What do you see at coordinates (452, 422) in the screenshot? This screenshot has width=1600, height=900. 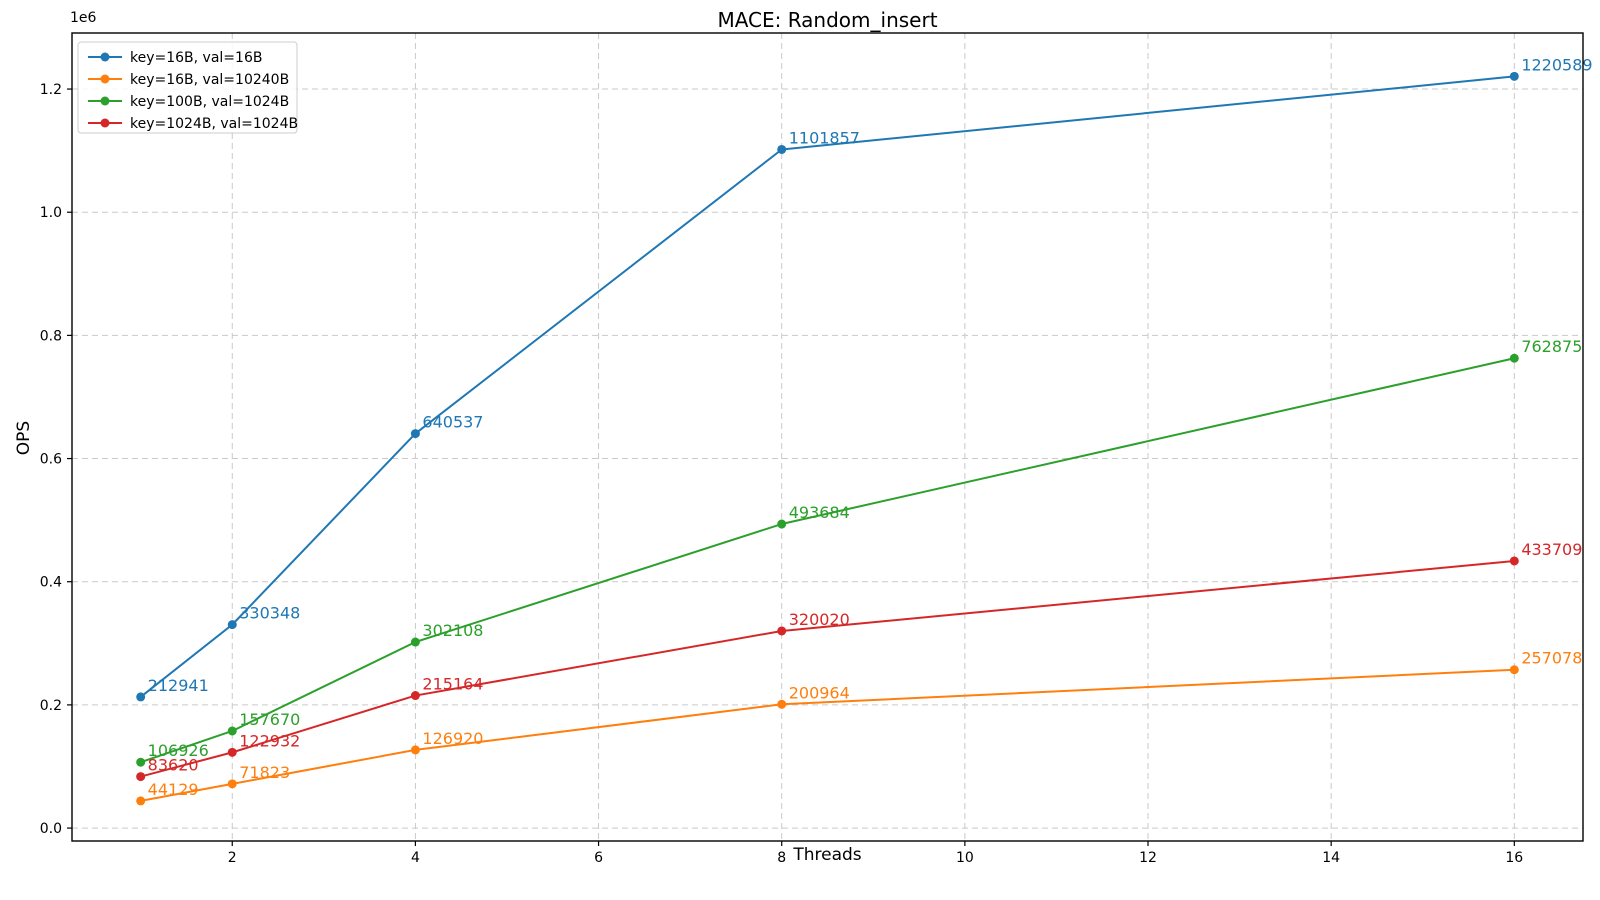 I see `point-label: 640537` at bounding box center [452, 422].